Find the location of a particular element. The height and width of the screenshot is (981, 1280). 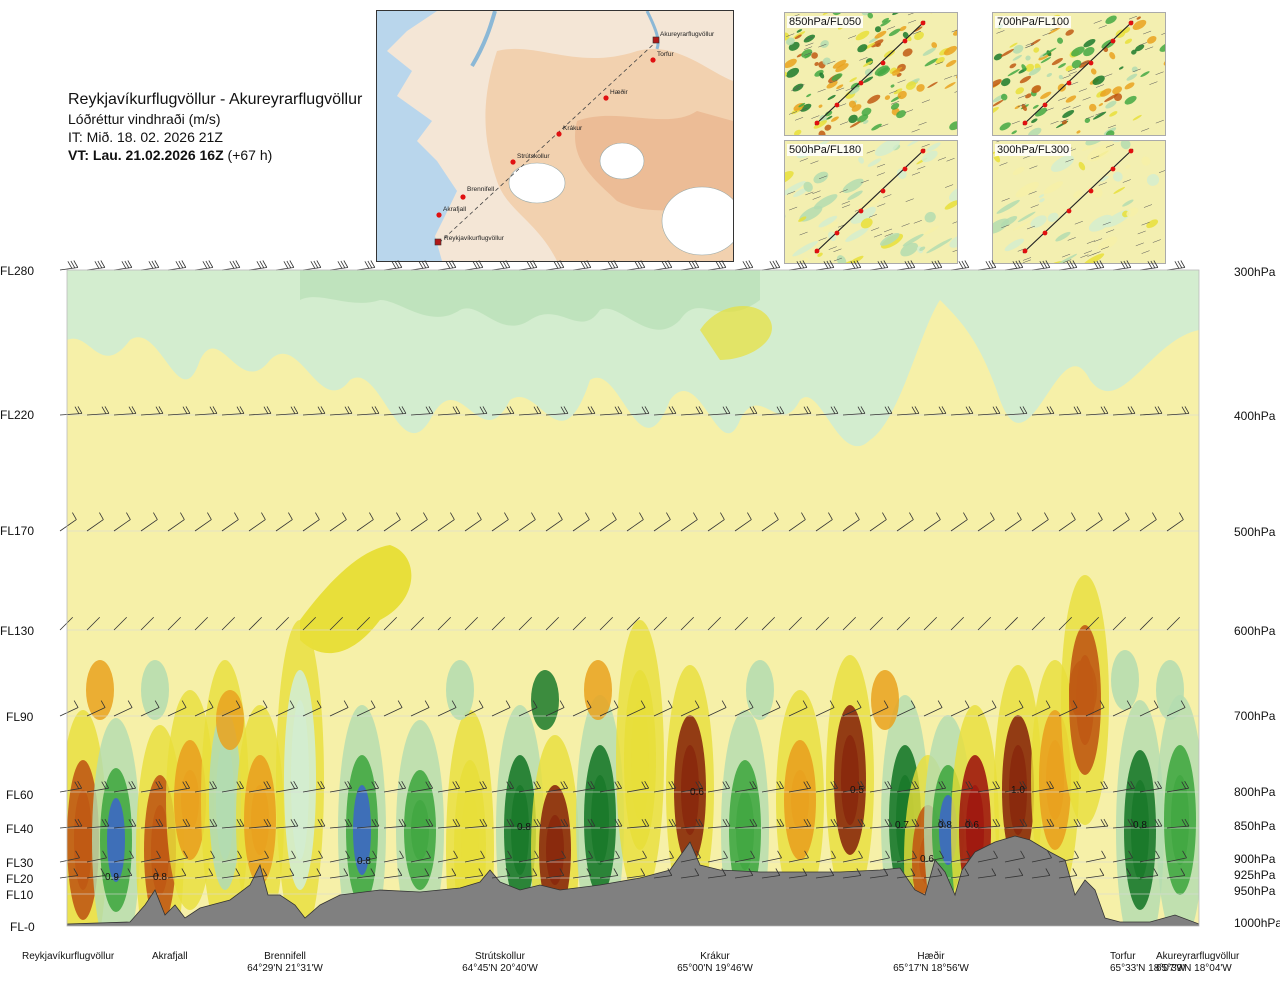

waypoint-name: Brennifell is located at coordinates (285, 956).